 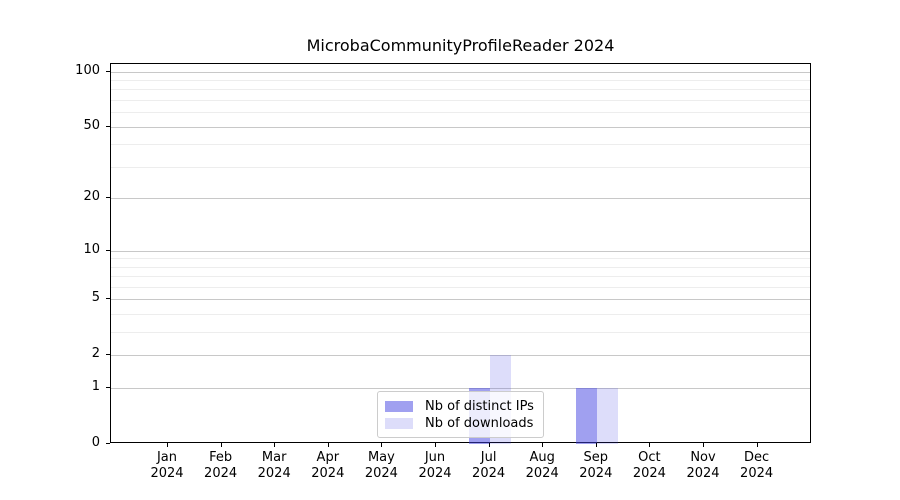 I want to click on y-tick-label: 10, so click(x=91, y=249).